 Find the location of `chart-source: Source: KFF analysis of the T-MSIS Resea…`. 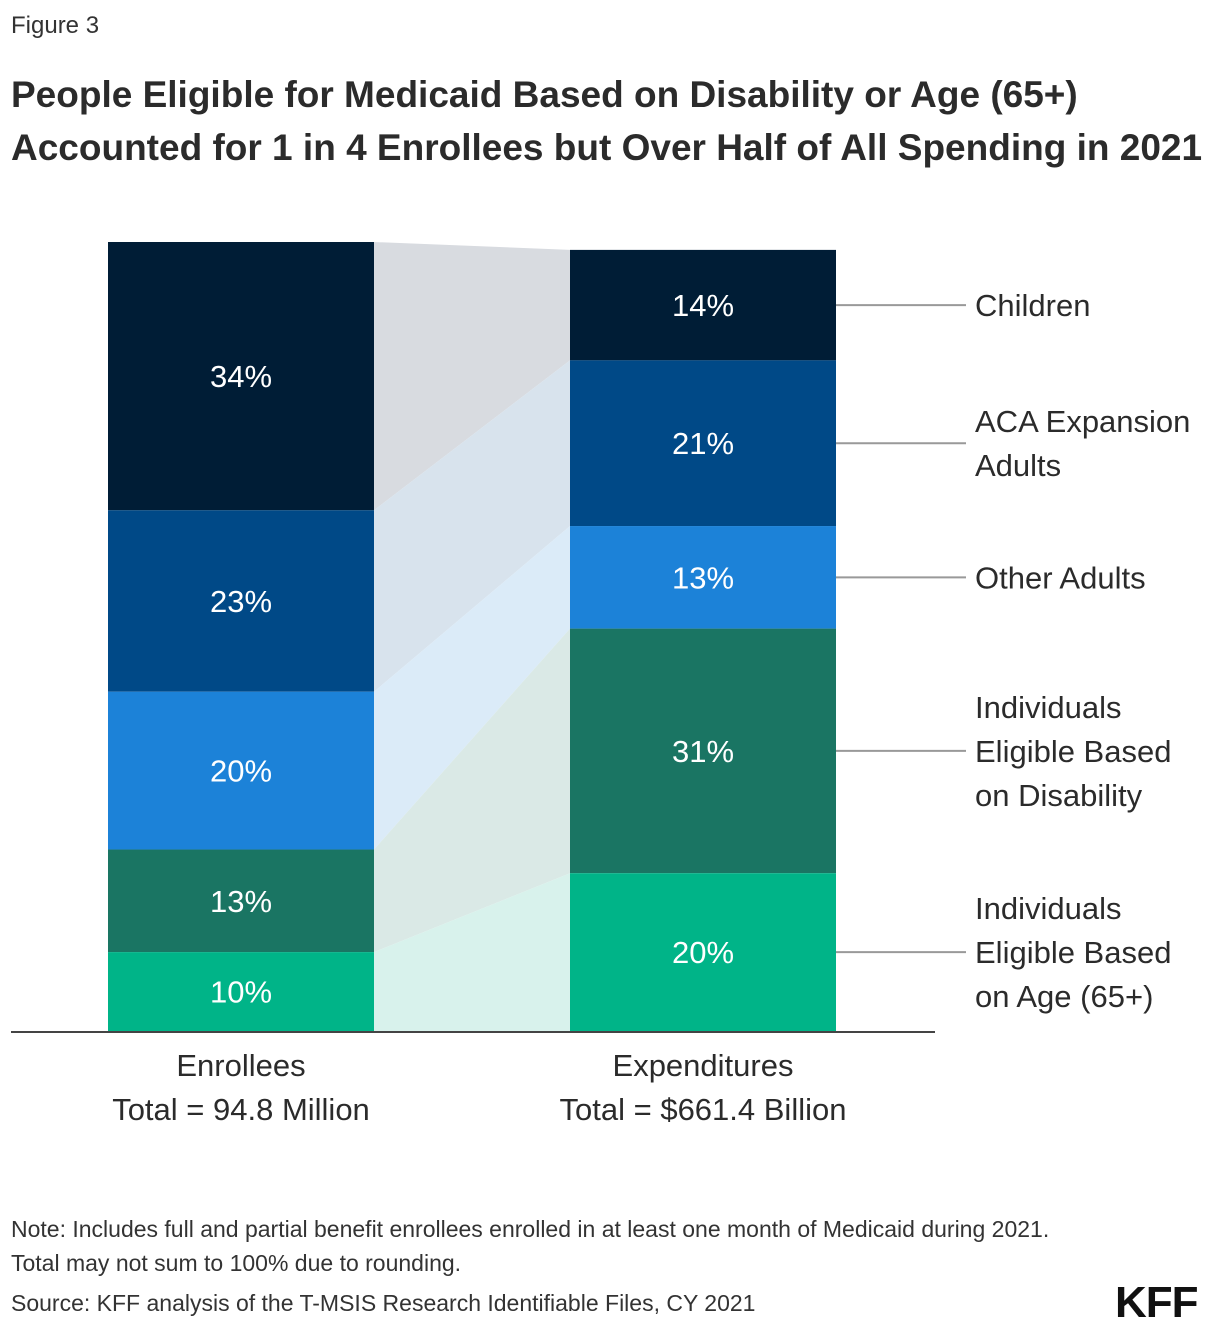

chart-source: Source: KFF analysis of the T-MSIS Resea… is located at coordinates (383, 1303).